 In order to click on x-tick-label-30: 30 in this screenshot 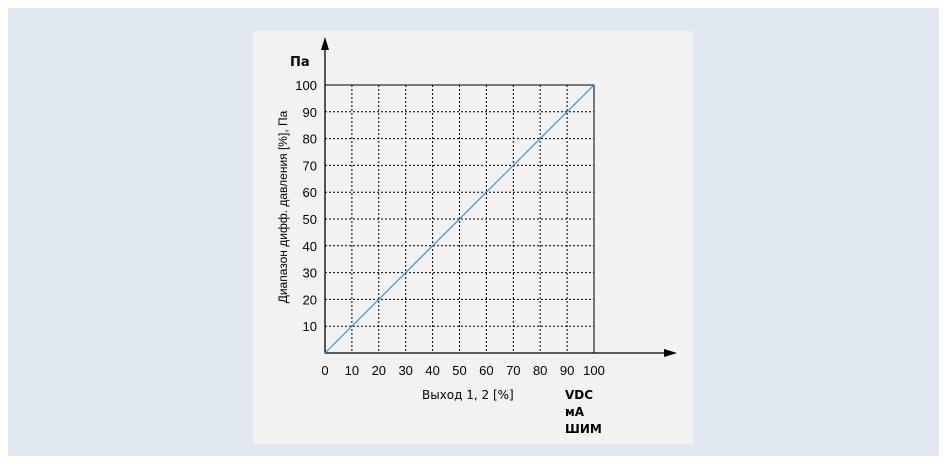, I will do `click(405, 370)`.